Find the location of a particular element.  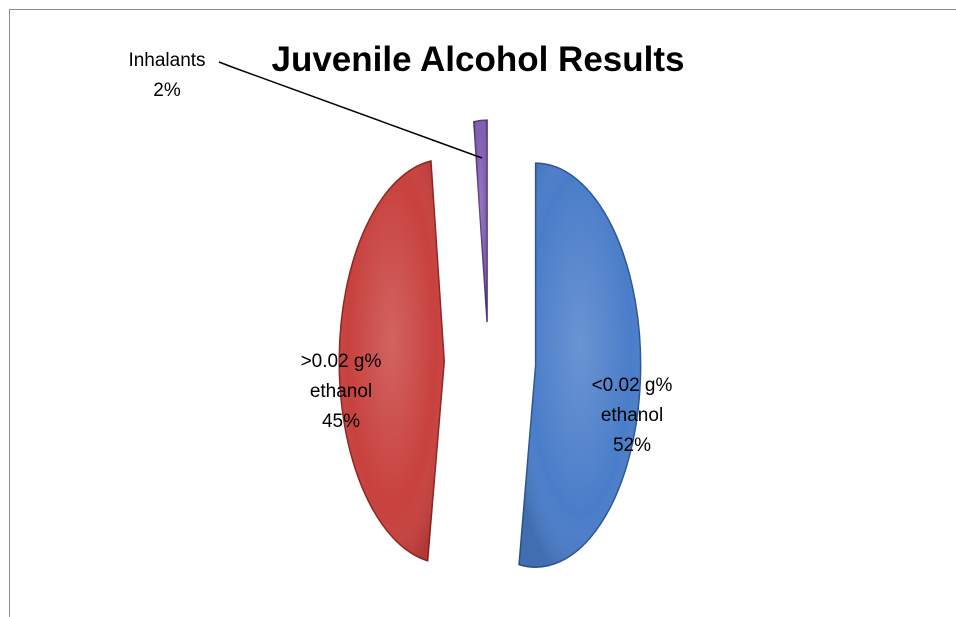

slice-inhalants-shading is located at coordinates (480, 221).